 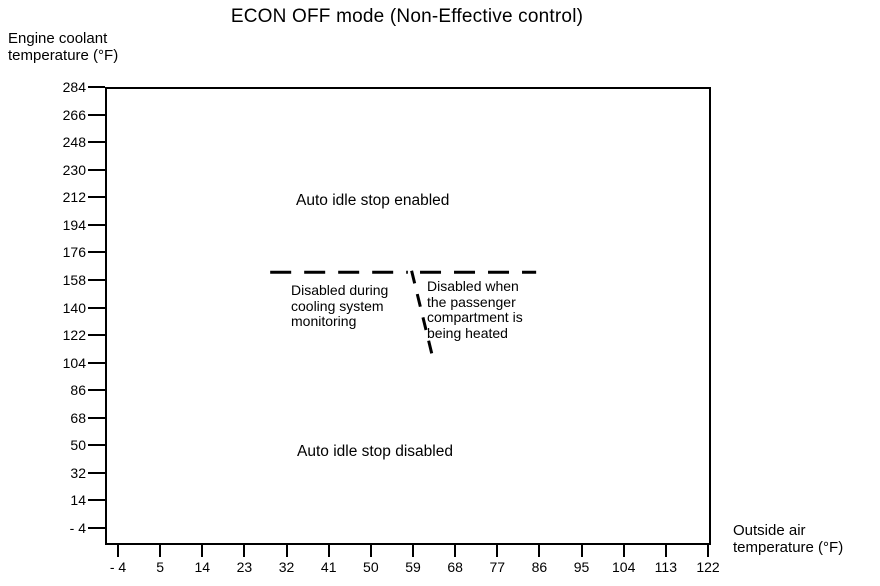 I want to click on x-axis-label: Outside air temperature (°F), so click(x=788, y=539).